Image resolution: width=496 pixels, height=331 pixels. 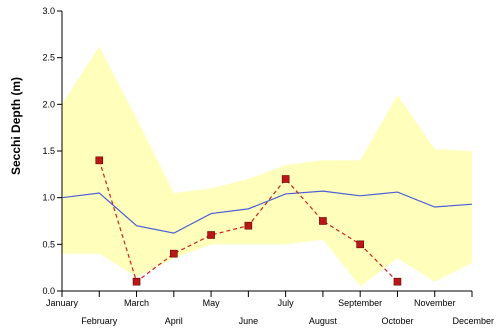 What do you see at coordinates (48, 291) in the screenshot?
I see `y-tick-label: 0.0` at bounding box center [48, 291].